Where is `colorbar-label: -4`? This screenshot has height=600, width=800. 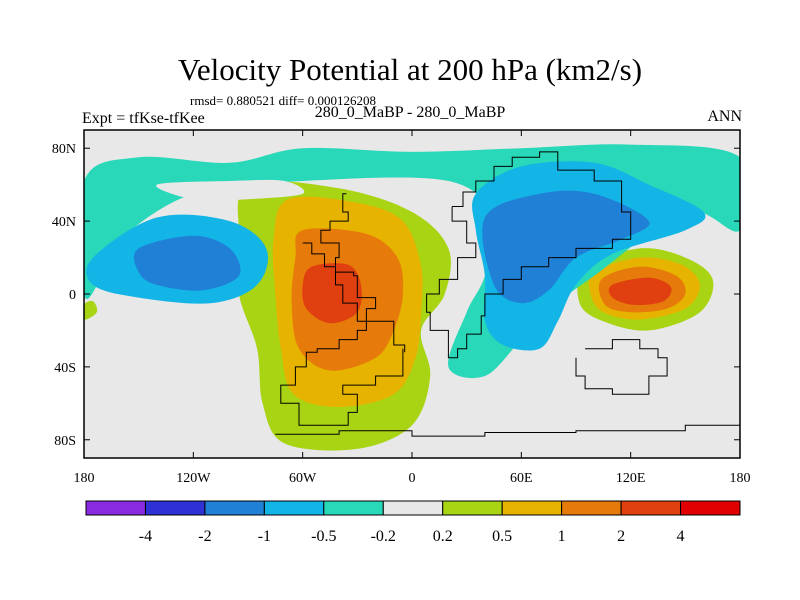 colorbar-label: -4 is located at coordinates (145, 536).